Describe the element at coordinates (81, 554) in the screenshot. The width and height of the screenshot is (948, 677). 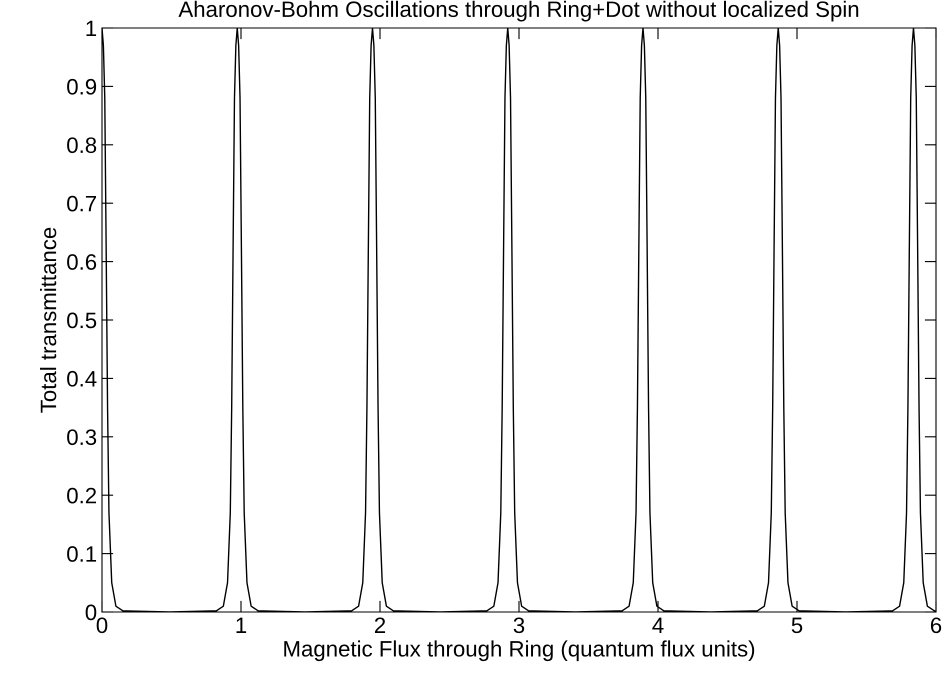
I see `y-tick-label: 0.1` at that location.